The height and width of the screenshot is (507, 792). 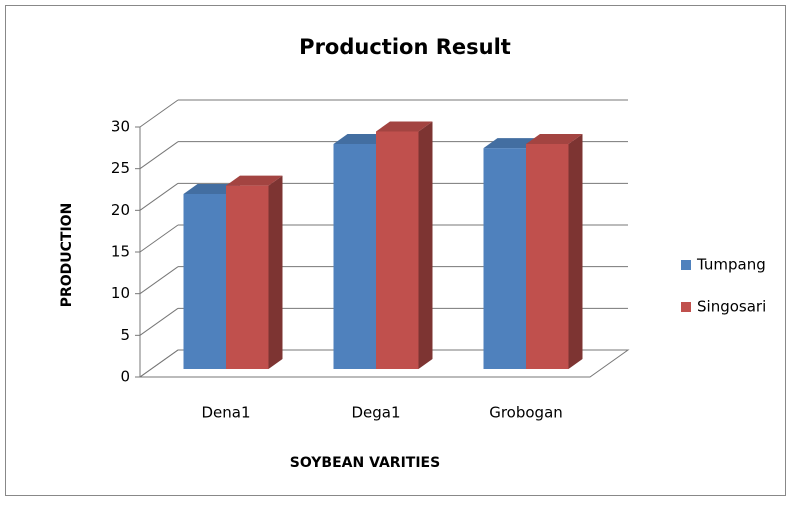 What do you see at coordinates (731, 307) in the screenshot?
I see `legend-label: Singosari` at bounding box center [731, 307].